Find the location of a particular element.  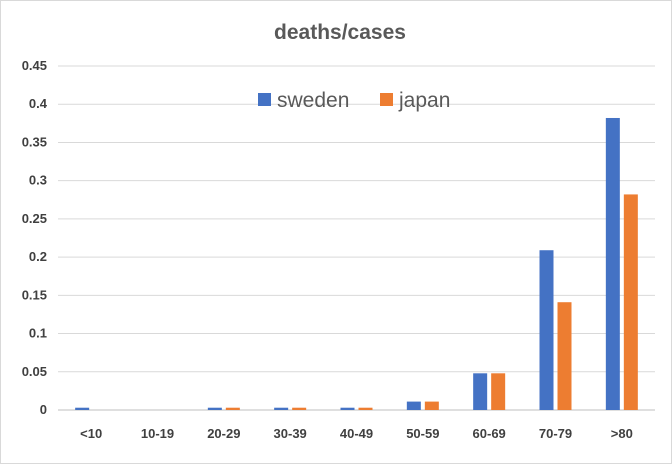

y-axis: 0 0.05 0.1 0.15 0.2 0.25 0.3 0.35 0.4 0.45 is located at coordinates (35, 237).